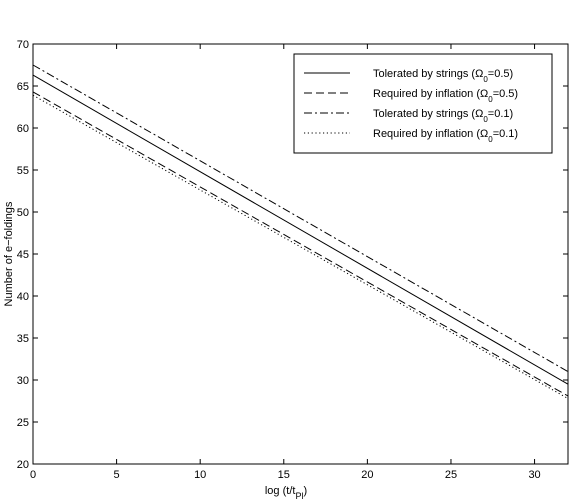  What do you see at coordinates (23, 45) in the screenshot?
I see `y-tick-label: 70` at bounding box center [23, 45].